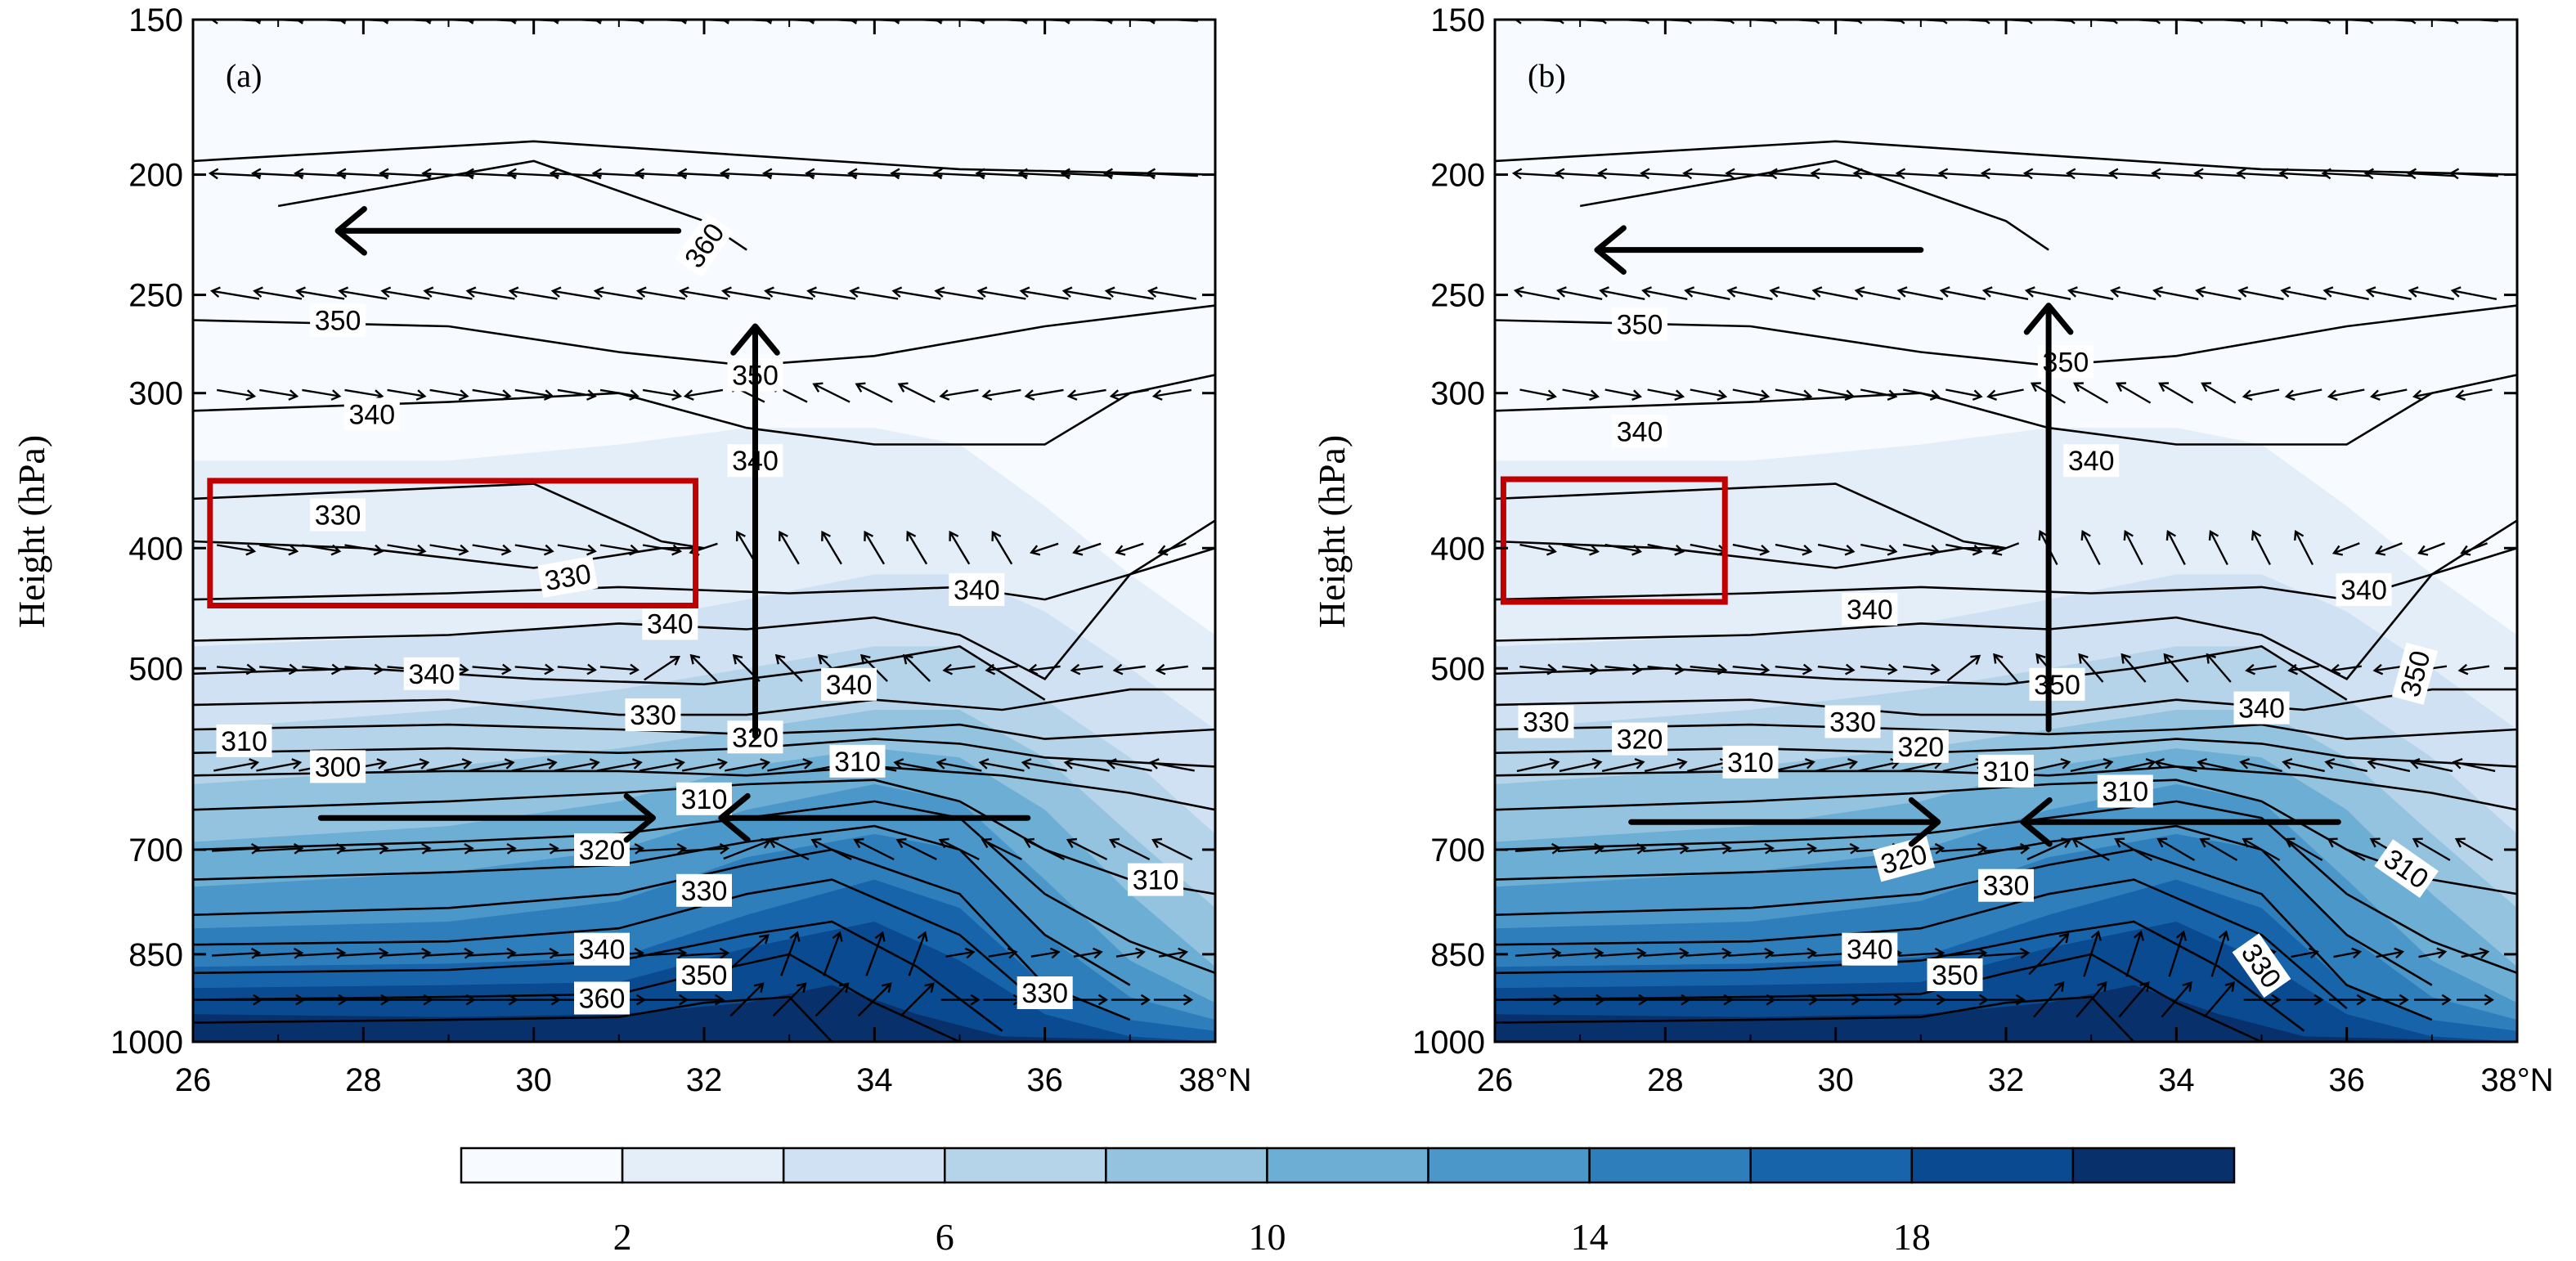 Image resolution: width=2576 pixels, height=1261 pixels. I want to click on x-tick-label: 26, so click(194, 1080).